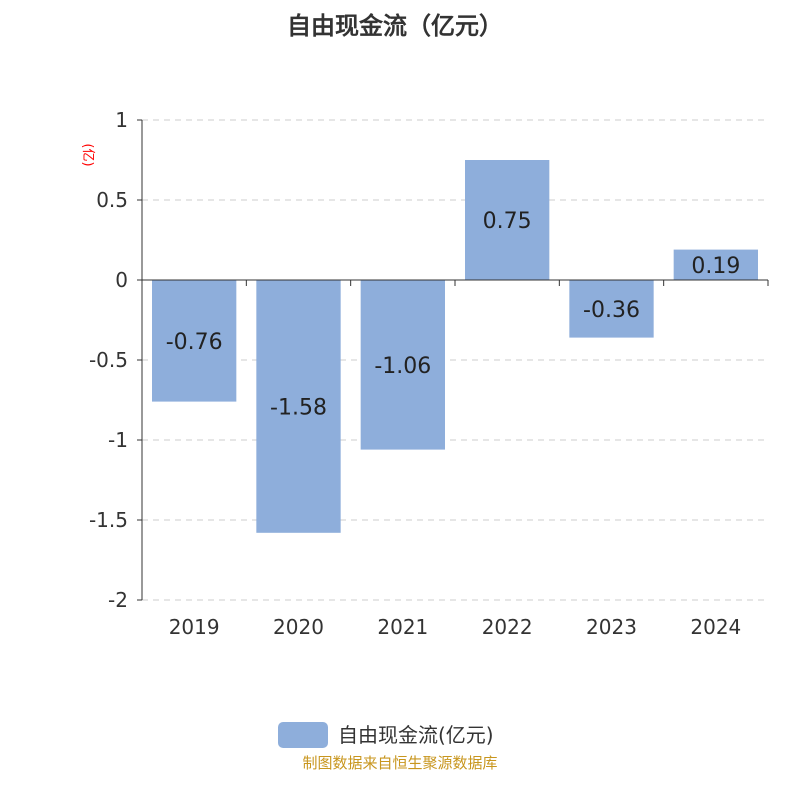 The image size is (800, 804). What do you see at coordinates (715, 627) in the screenshot?
I see `x-tick-label: 2024` at bounding box center [715, 627].